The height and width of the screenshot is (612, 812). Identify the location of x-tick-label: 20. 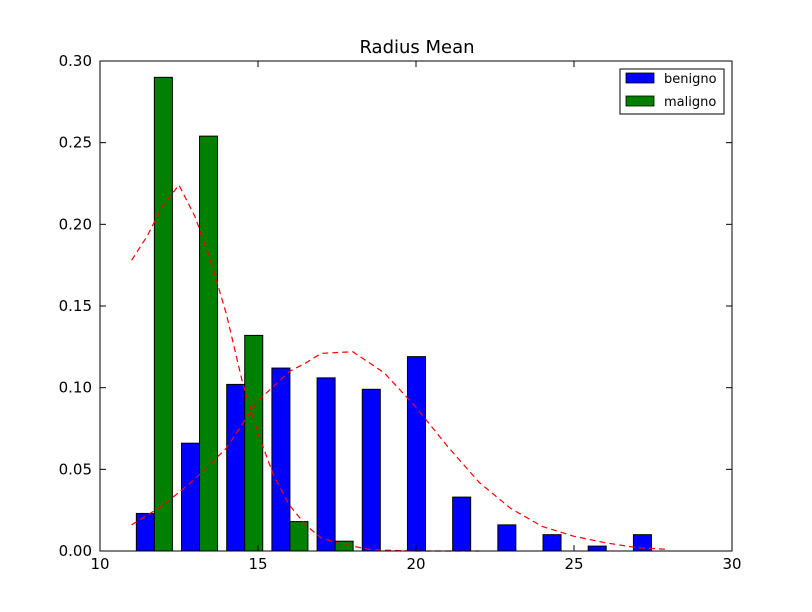
(415, 564).